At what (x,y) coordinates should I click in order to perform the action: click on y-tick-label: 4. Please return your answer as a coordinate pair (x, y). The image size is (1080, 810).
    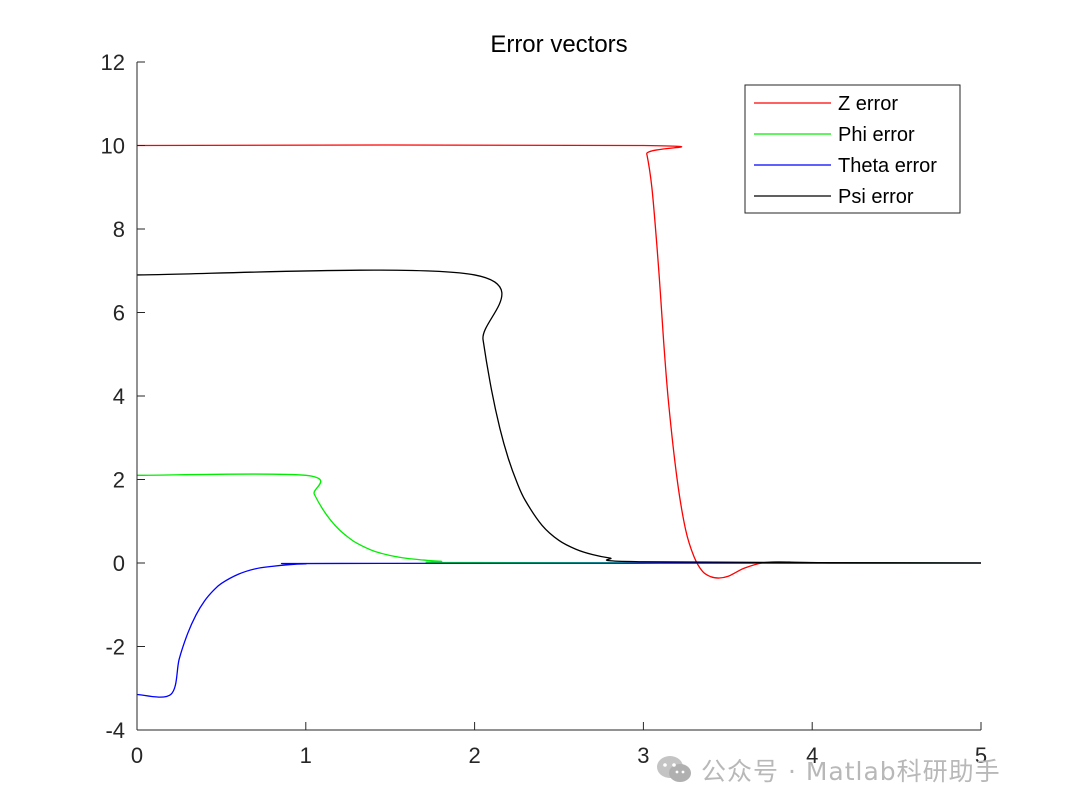
    Looking at the image, I should click on (119, 396).